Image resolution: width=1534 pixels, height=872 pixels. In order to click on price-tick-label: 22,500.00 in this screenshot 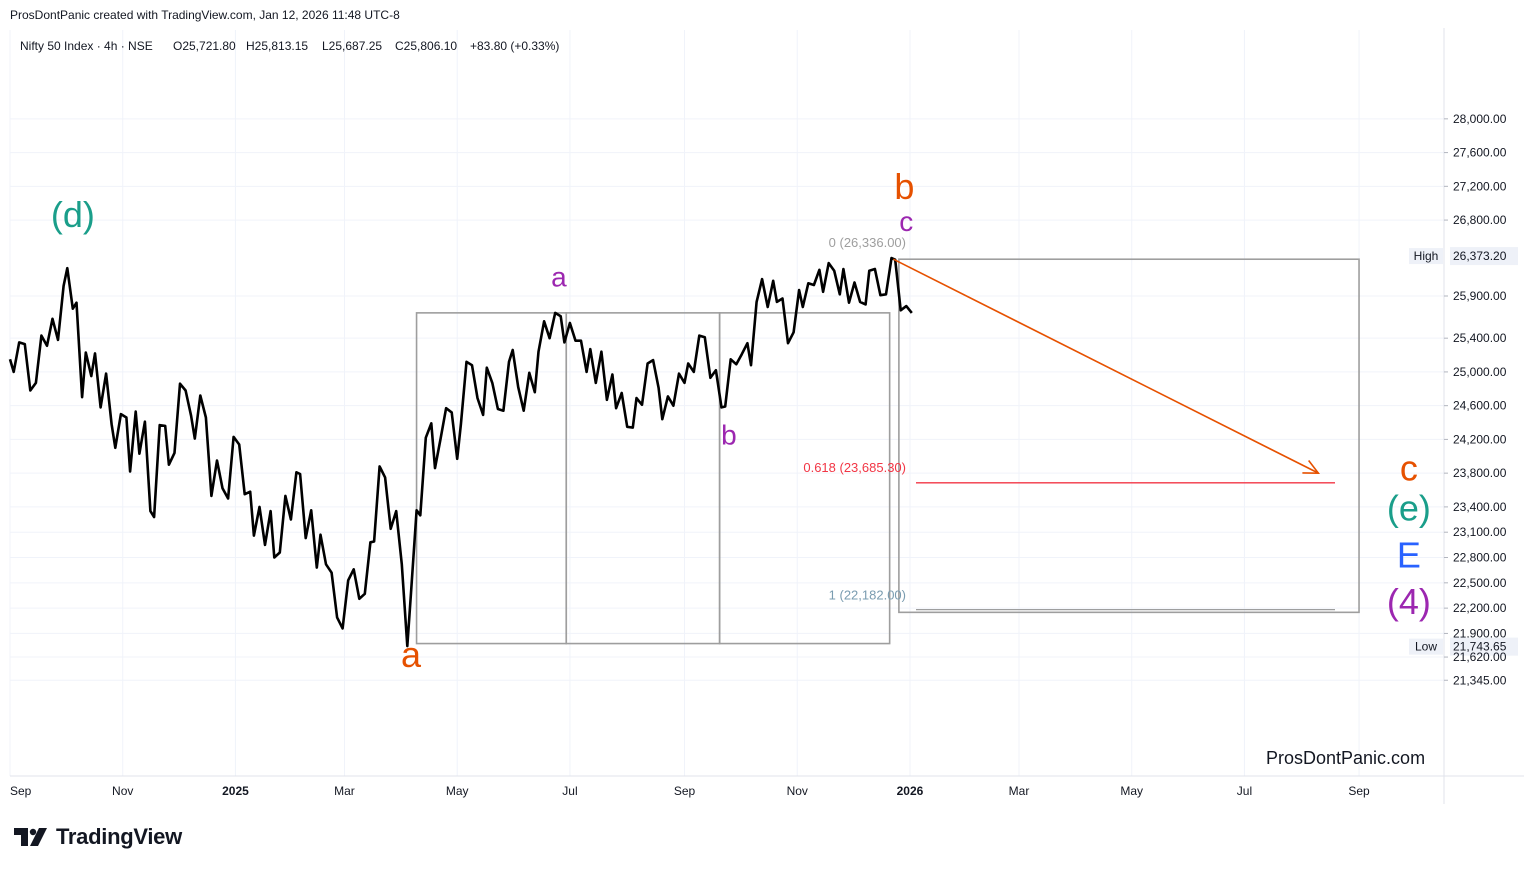, I will do `click(1480, 583)`.